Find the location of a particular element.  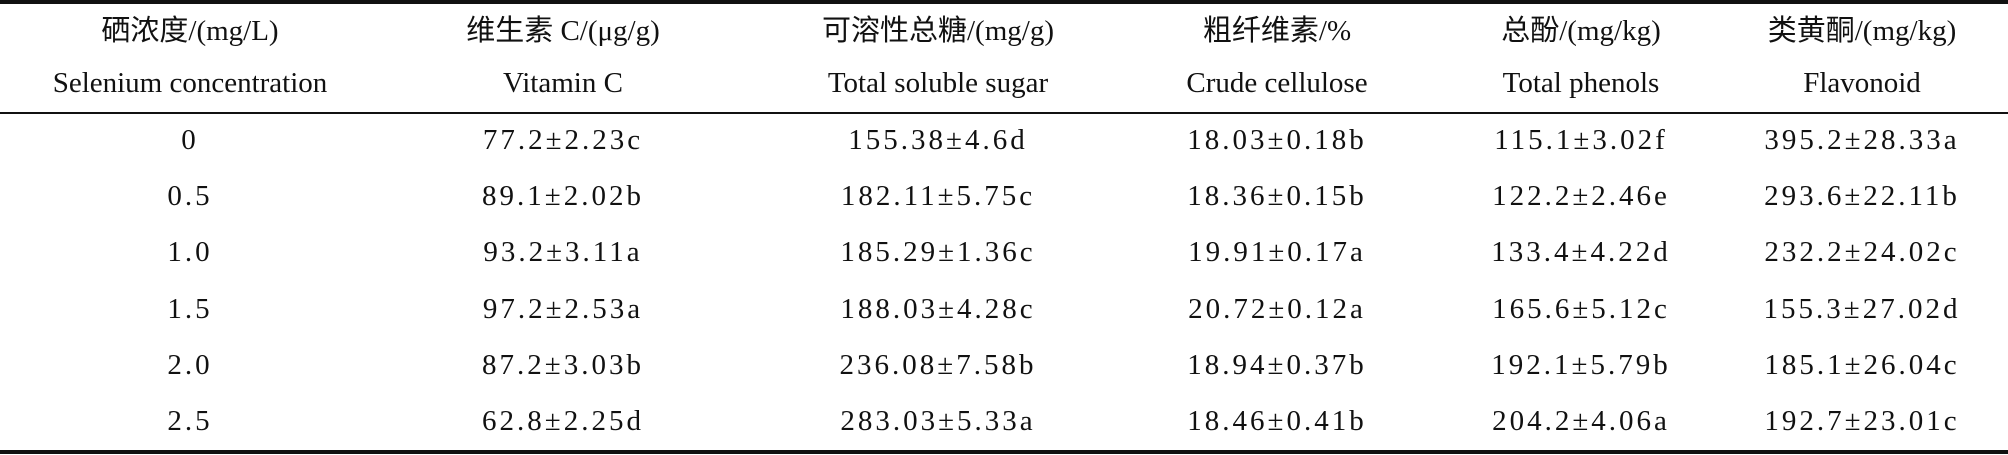

table-cell: 115.1±3.02f is located at coordinates (1581, 140).